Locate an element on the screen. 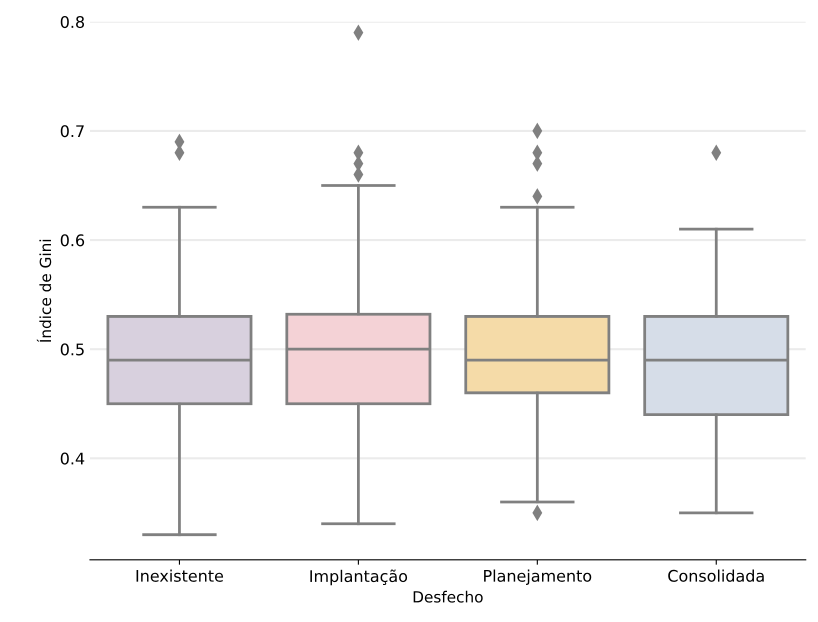 The height and width of the screenshot is (622, 818). x-tick-label: Planejamento is located at coordinates (538, 577).